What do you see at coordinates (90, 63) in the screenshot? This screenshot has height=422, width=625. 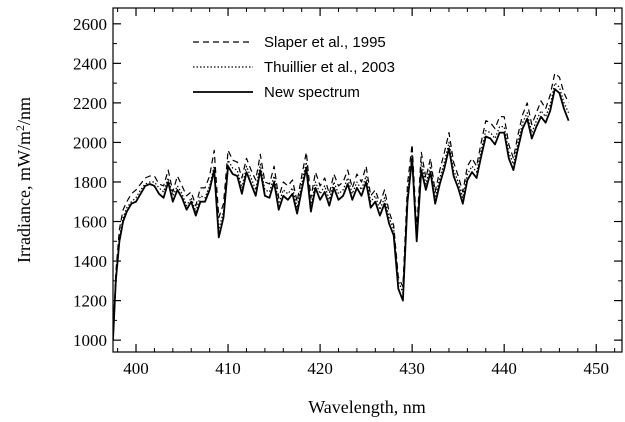 I see `y-tick-label-2400: 2400` at bounding box center [90, 63].